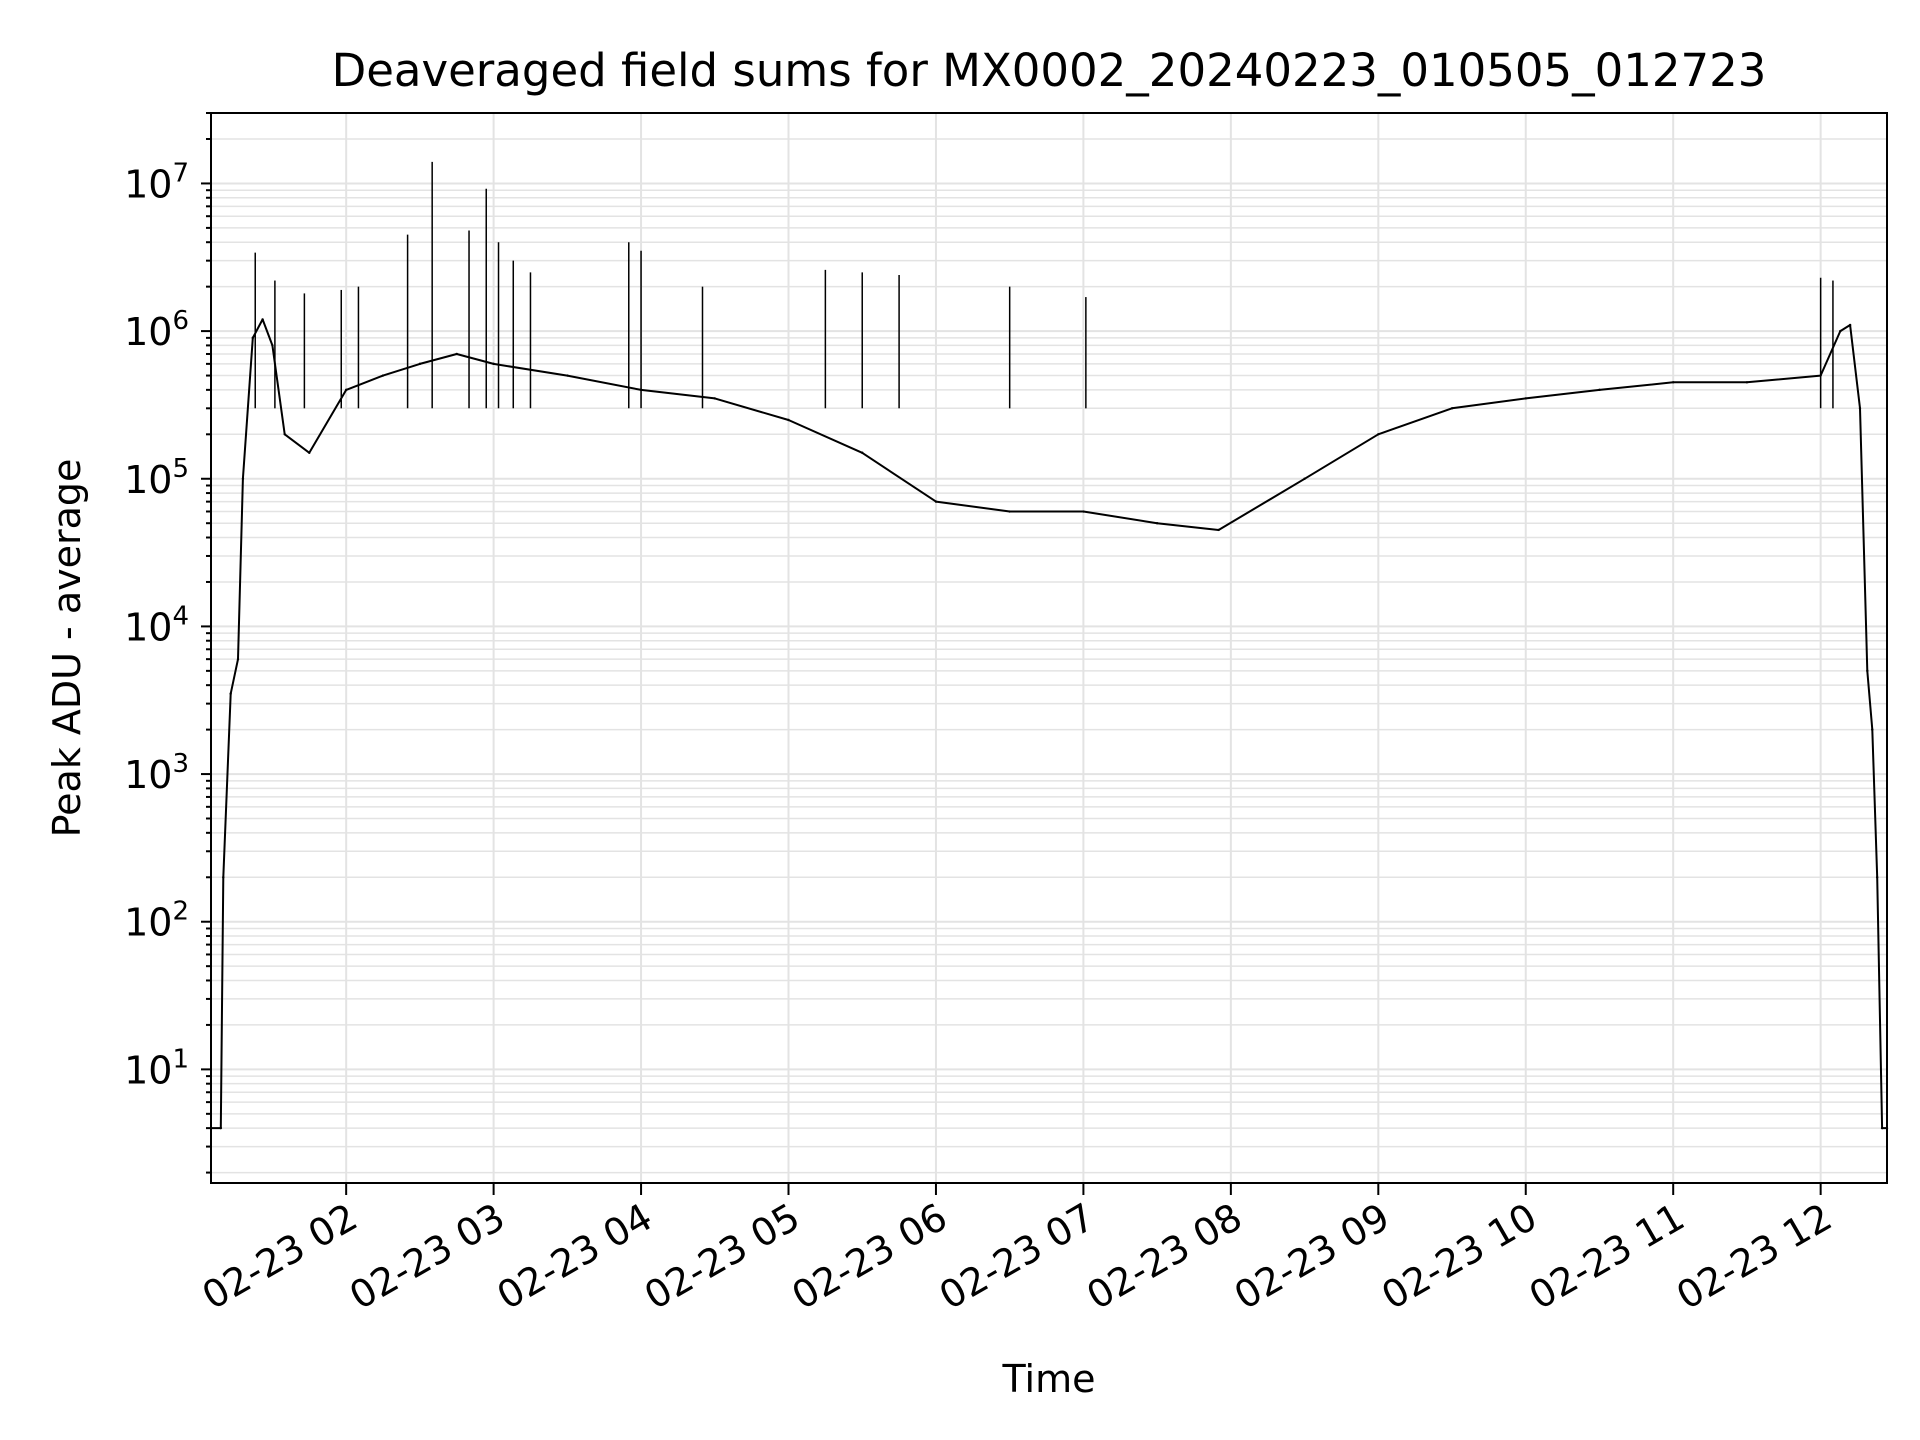  I want to click on y-tick-exponent: 2, so click(180, 912).